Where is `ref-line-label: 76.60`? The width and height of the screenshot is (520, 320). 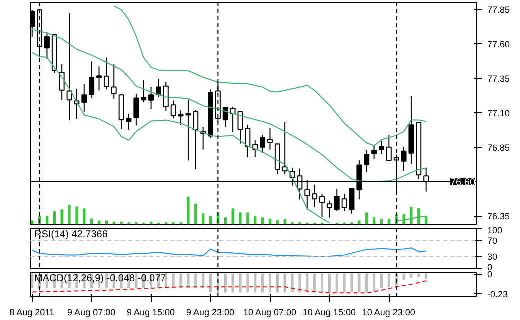 ref-line-label: 76.60 is located at coordinates (463, 182).